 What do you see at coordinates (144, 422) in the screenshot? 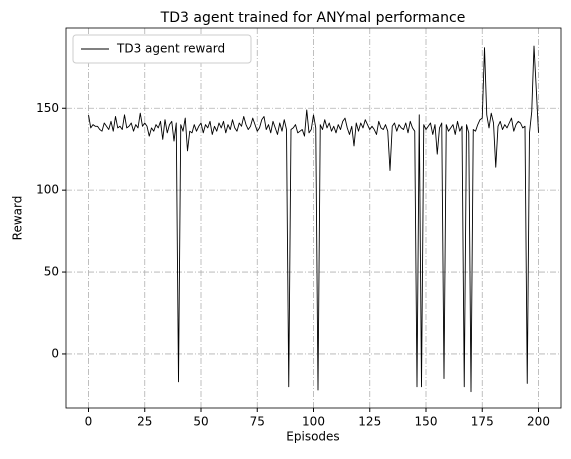
I see `x-tick-label: 25` at bounding box center [144, 422].